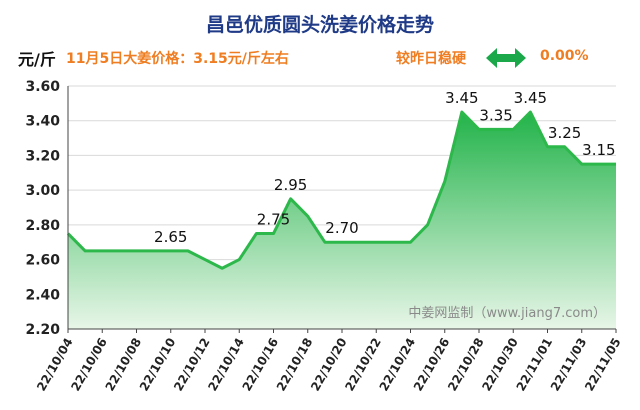 This screenshot has height=410, width=640. What do you see at coordinates (598, 150) in the screenshot?
I see `data-label: 3.15` at bounding box center [598, 150].